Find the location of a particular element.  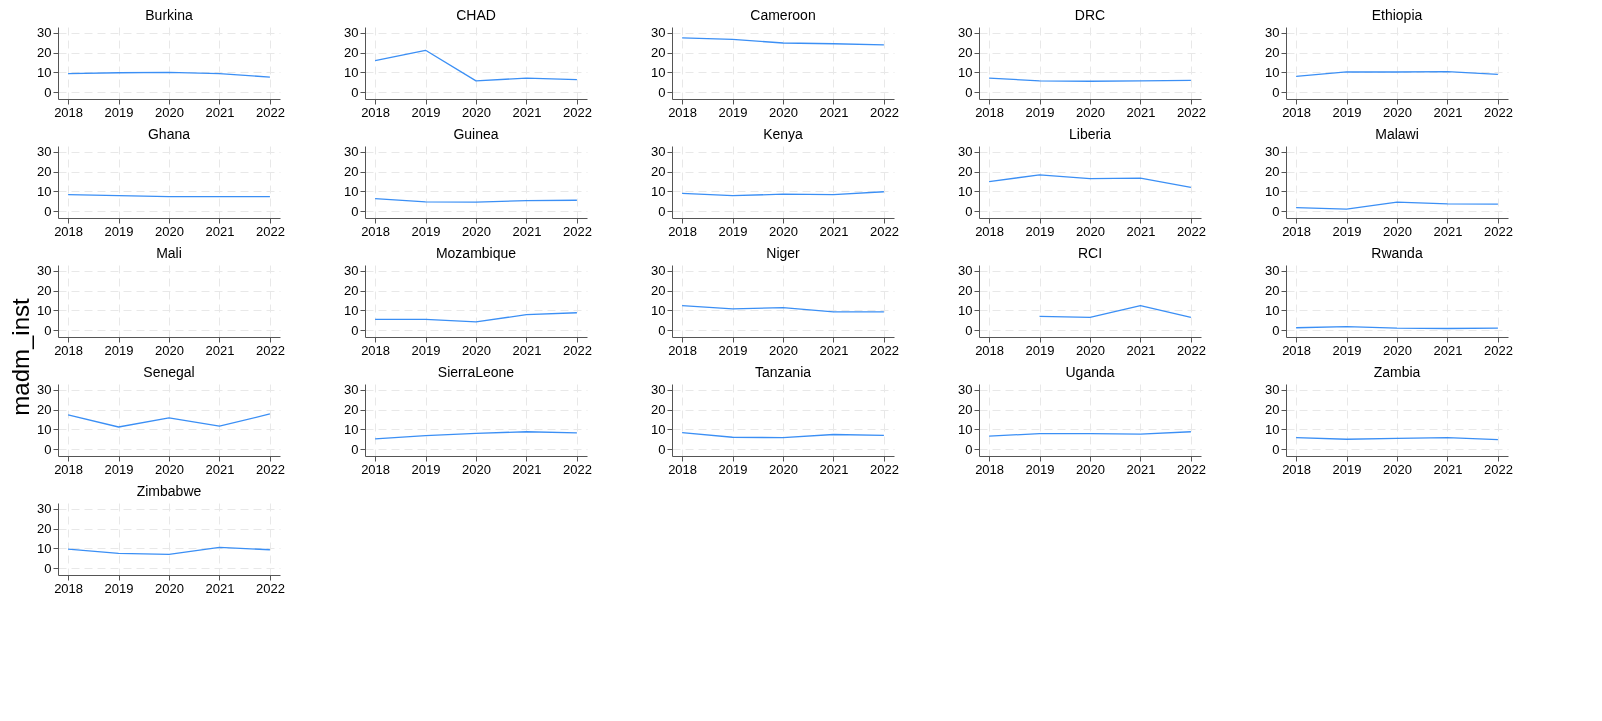

y-axis-title: madm_inst is located at coordinates (20, 356).